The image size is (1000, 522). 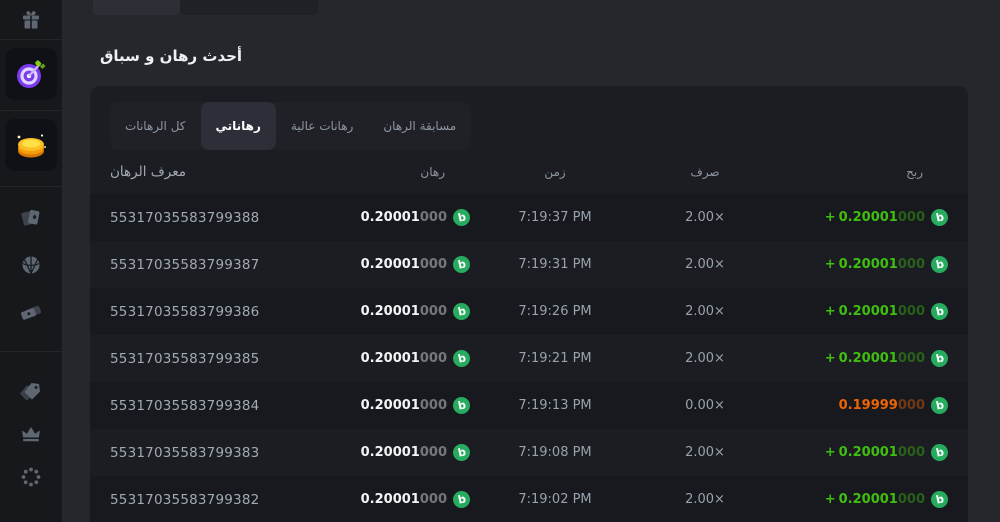 I want to click on target-dart-icon, so click(x=31, y=74).